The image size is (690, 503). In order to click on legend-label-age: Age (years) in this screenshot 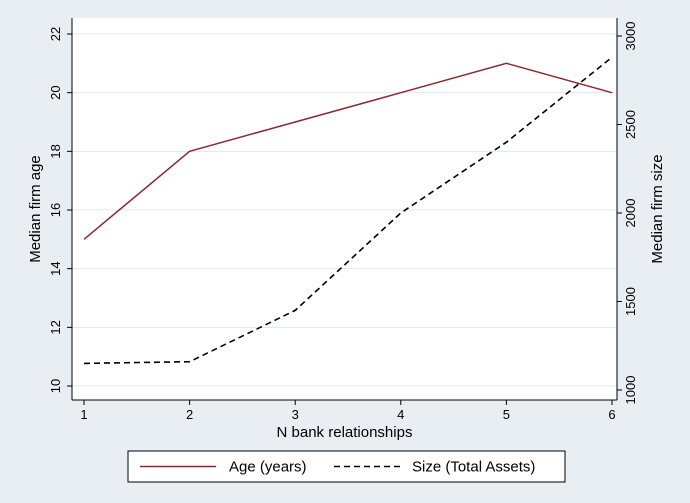, I will do `click(268, 467)`.